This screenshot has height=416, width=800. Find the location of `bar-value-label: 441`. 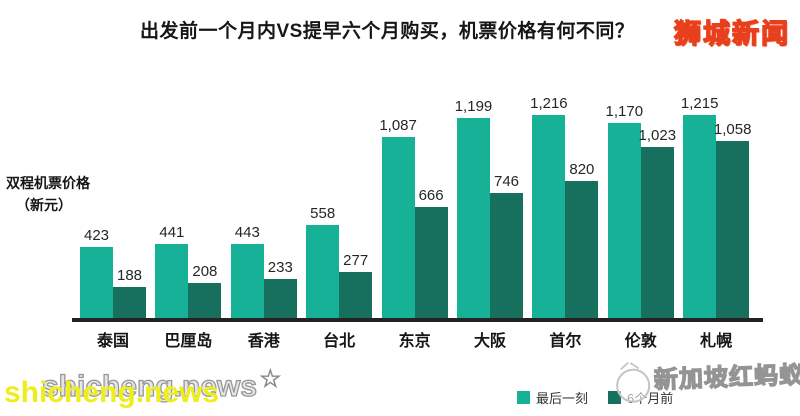

bar-value-label: 441 is located at coordinates (172, 232).